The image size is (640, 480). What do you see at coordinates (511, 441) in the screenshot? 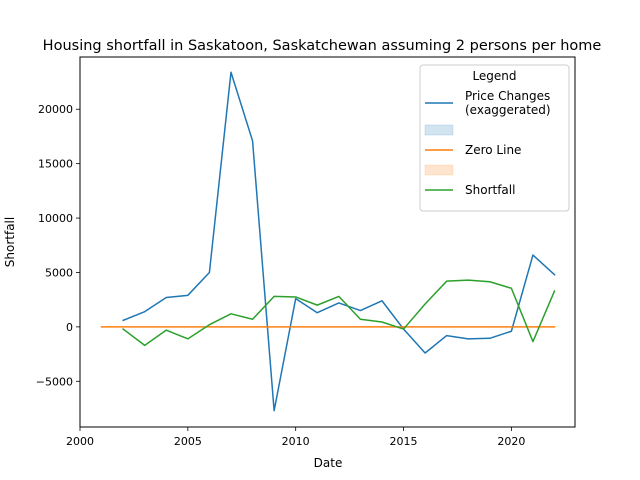
I see `x-tick-label: 2020` at bounding box center [511, 441].